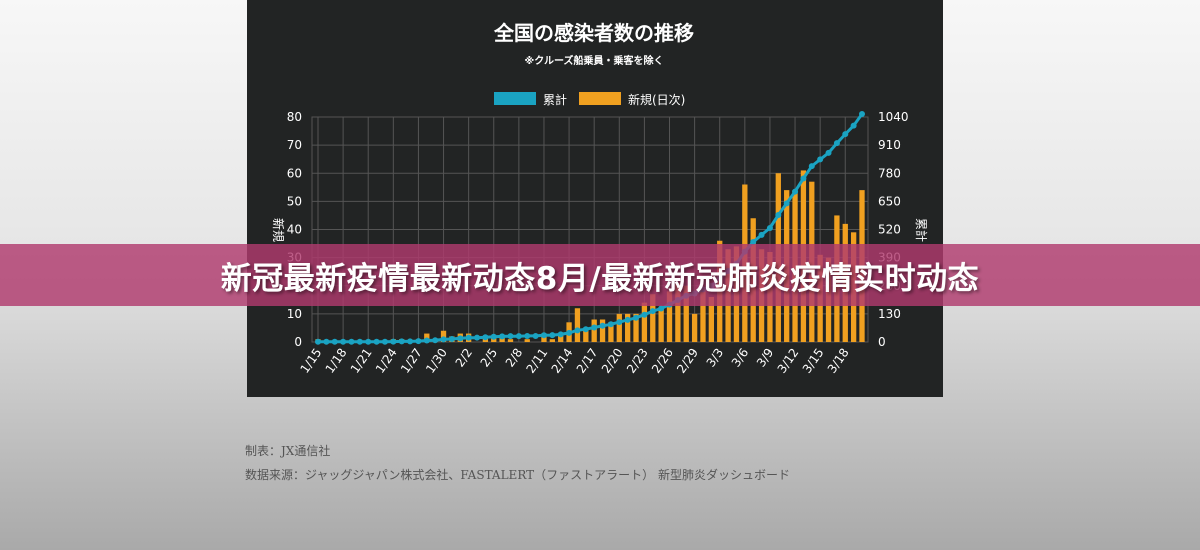 The width and height of the screenshot is (1200, 550). What do you see at coordinates (294, 145) in the screenshot?
I see `y-tick-label-left: 70` at bounding box center [294, 145].